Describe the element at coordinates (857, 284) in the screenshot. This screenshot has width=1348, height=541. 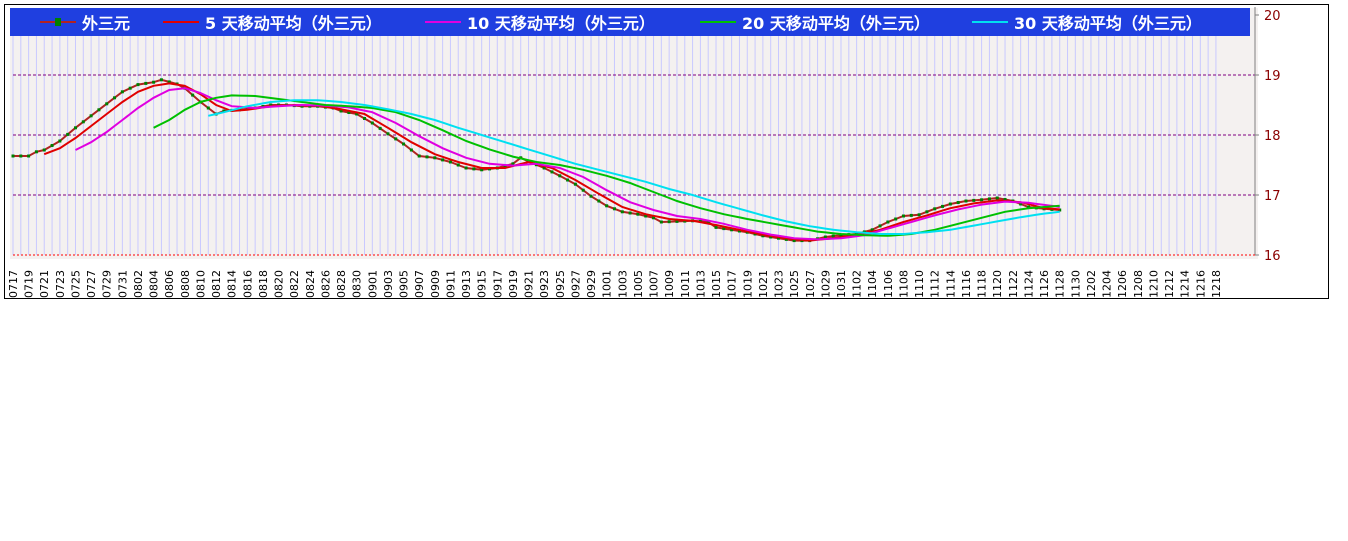
I see `x-tick-label: 1102` at that location.